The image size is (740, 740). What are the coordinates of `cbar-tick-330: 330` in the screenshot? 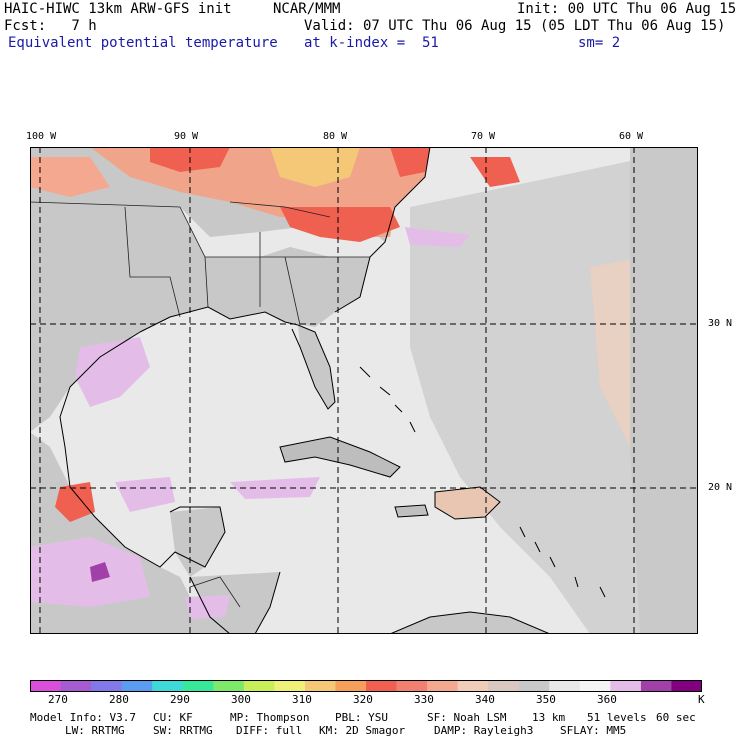 It's located at (424, 699).